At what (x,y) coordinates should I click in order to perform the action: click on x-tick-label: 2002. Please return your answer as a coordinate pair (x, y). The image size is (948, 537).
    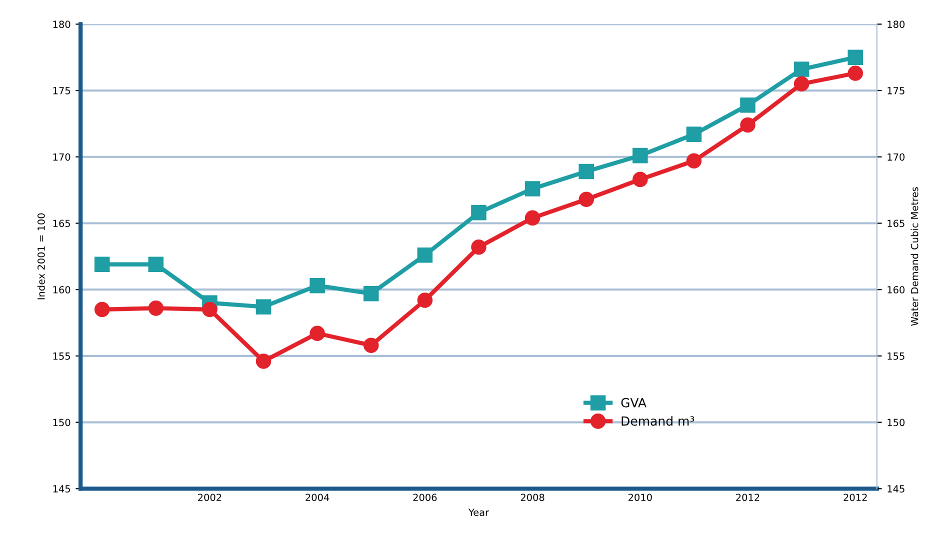
    Looking at the image, I should click on (210, 498).